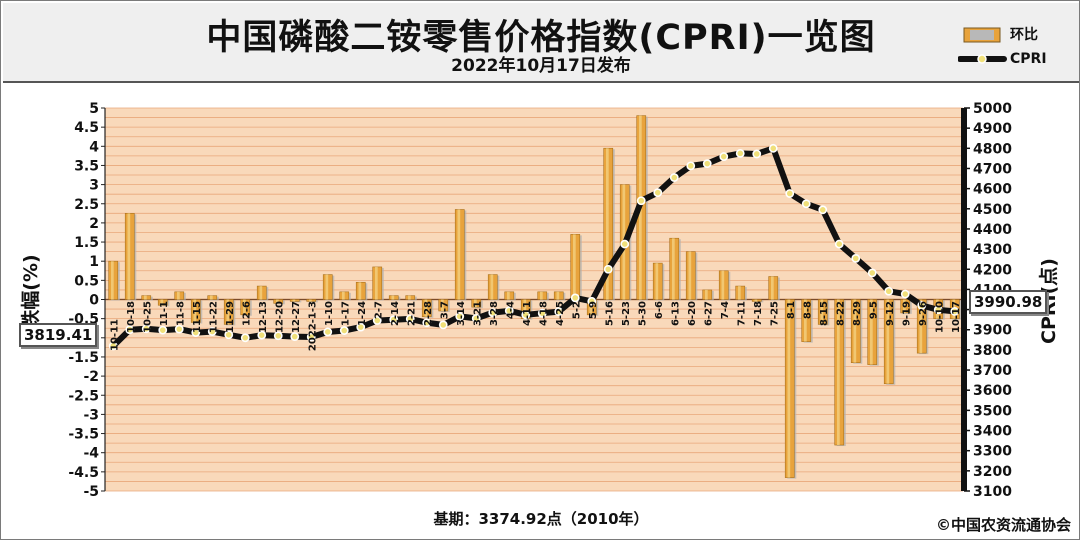 This screenshot has height=540, width=1080. I want to click on left-tick-label: 0, so click(94, 301).